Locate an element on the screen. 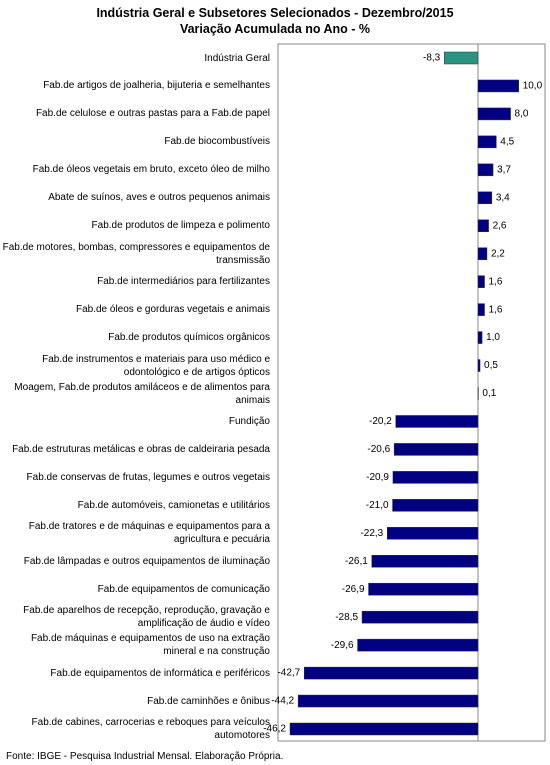 Image resolution: width=550 pixels, height=765 pixels. category-label: Fab.de intermediários para fertilizantes is located at coordinates (183, 282).